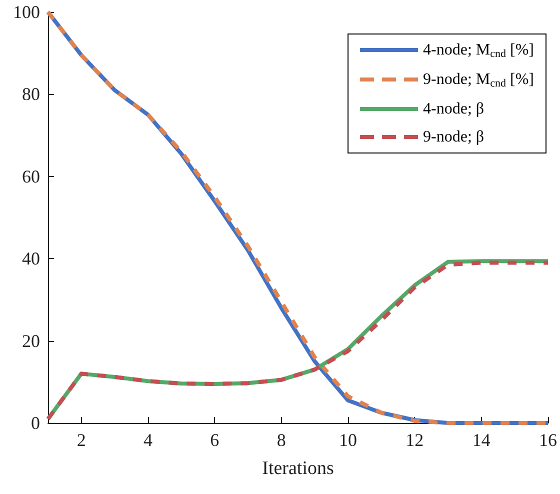 This screenshot has height=494, width=560. Describe the element at coordinates (481, 440) in the screenshot. I see `x-tick-label: 14` at that location.